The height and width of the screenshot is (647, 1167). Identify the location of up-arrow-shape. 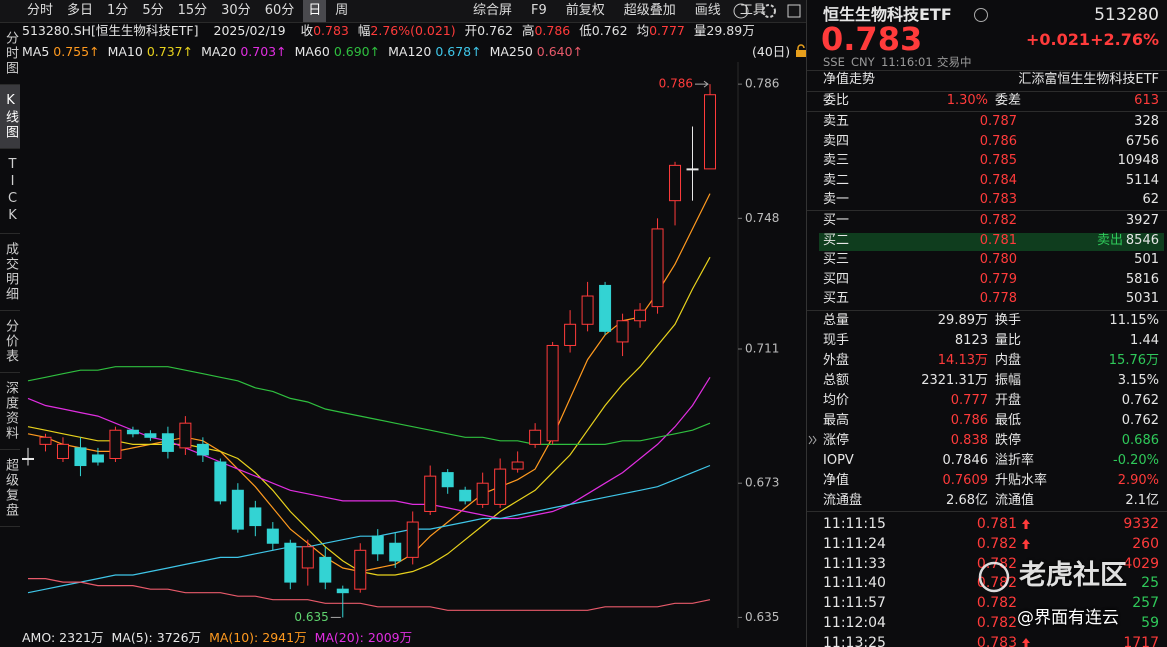
(1026, 524).